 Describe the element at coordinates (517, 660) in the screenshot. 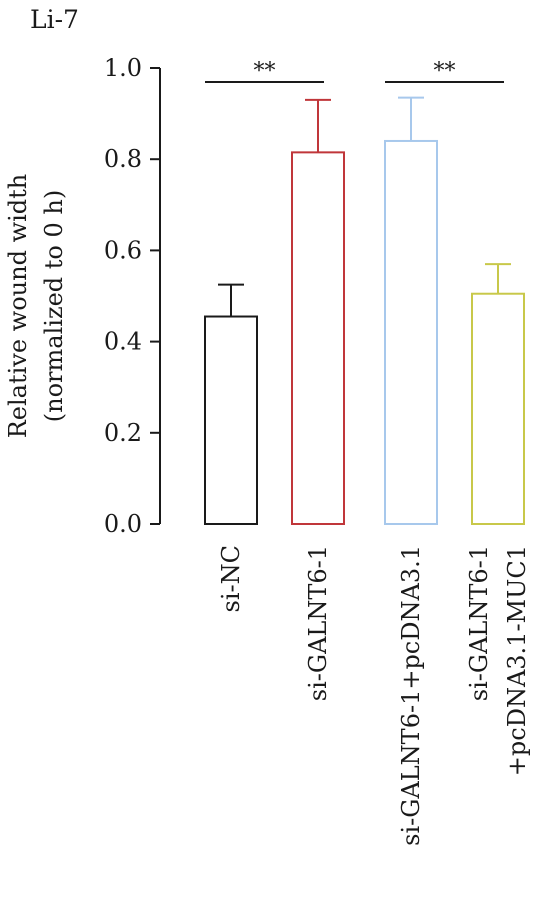

I see `x-tick-label: +pcDNA3.1-MUC1` at that location.